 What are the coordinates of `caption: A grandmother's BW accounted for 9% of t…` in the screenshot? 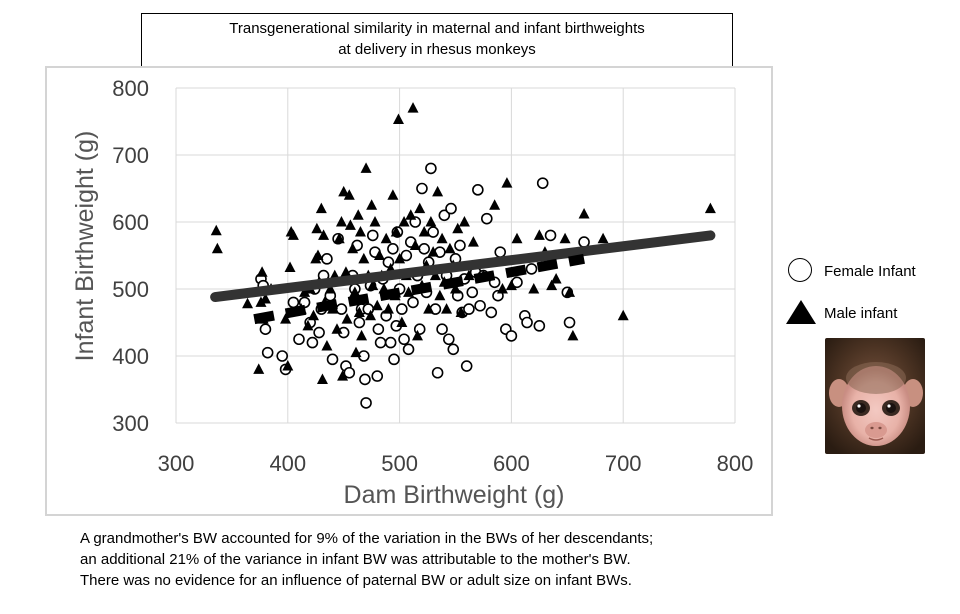 It's located at (430, 559).